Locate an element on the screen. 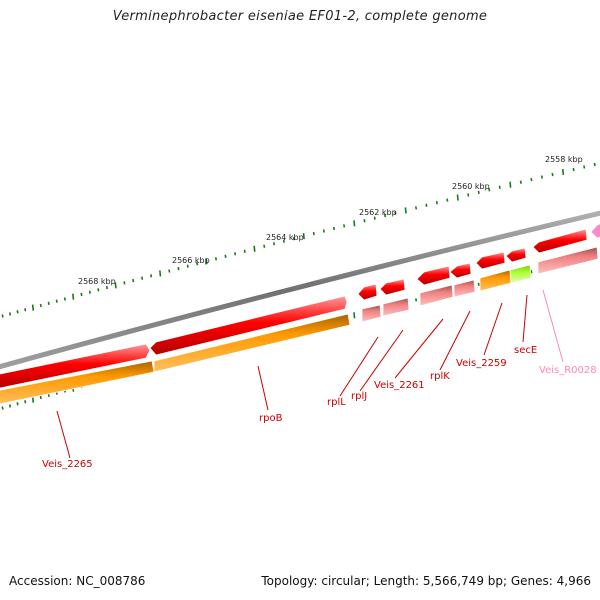 Image resolution: width=600 pixels, height=600 pixels. trna-veis-r0028-arrow is located at coordinates (595, 230).